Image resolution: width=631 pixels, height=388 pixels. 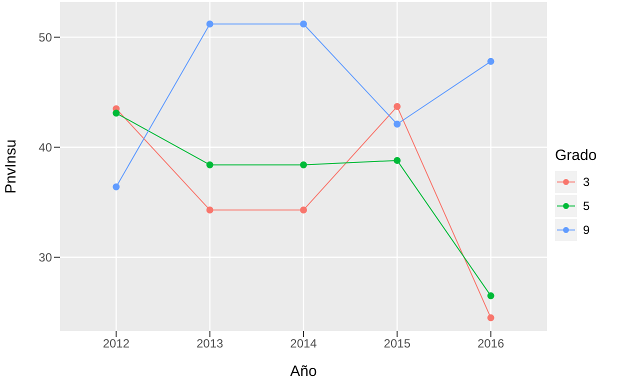 I want to click on x-tick-label: 2013, so click(x=210, y=343).